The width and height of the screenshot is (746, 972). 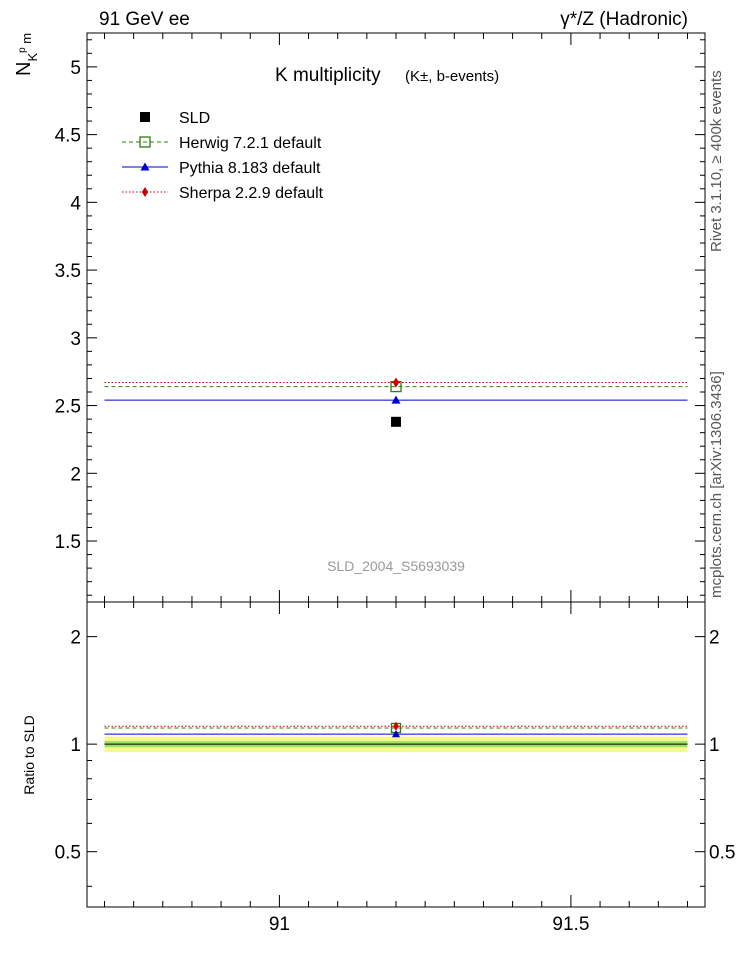 I want to click on ratio-y-tick-label-right: 0.5, so click(x=722, y=853).